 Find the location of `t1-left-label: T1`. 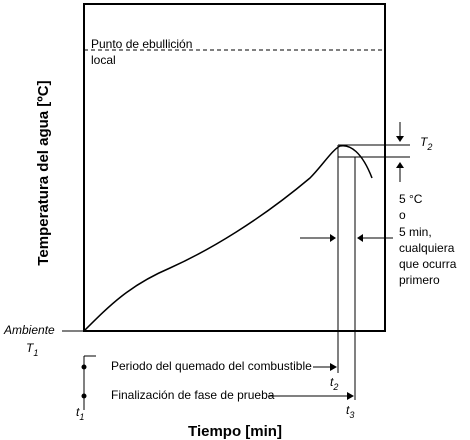

t1-left-label: T1 is located at coordinates (32, 349).